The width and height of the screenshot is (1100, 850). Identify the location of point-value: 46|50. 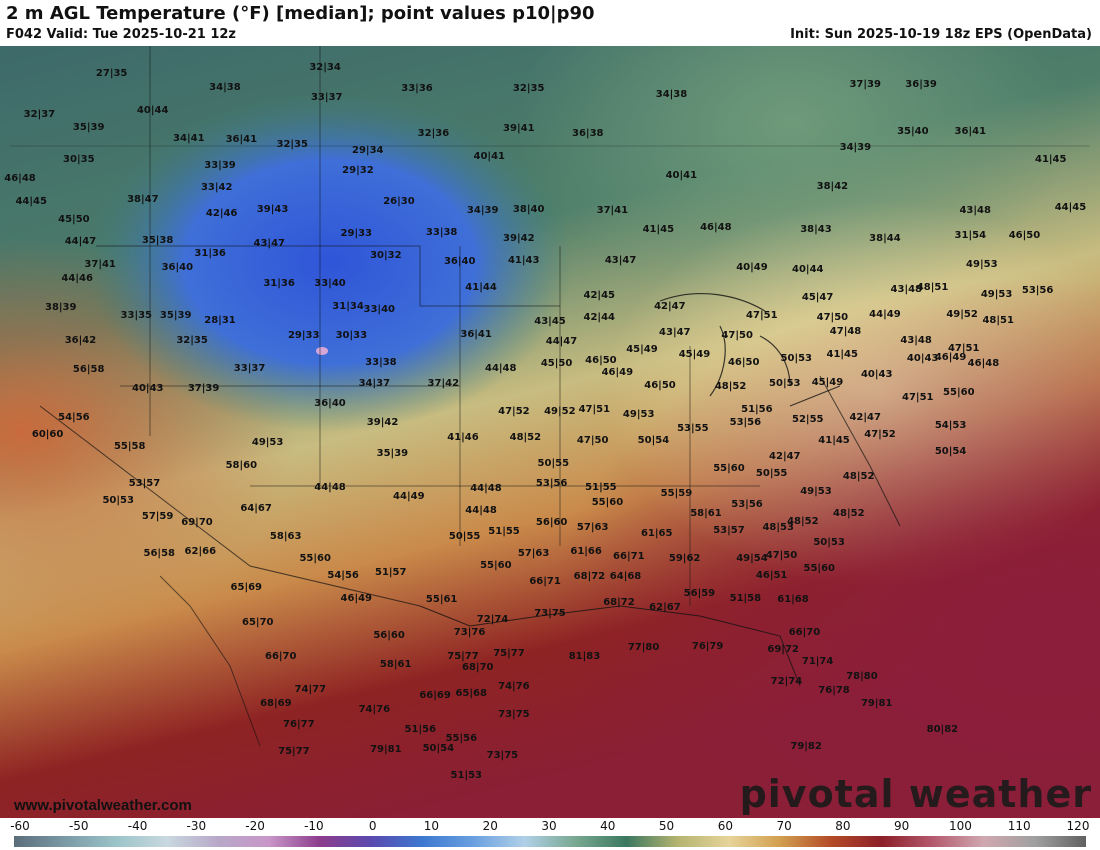
(743, 362).